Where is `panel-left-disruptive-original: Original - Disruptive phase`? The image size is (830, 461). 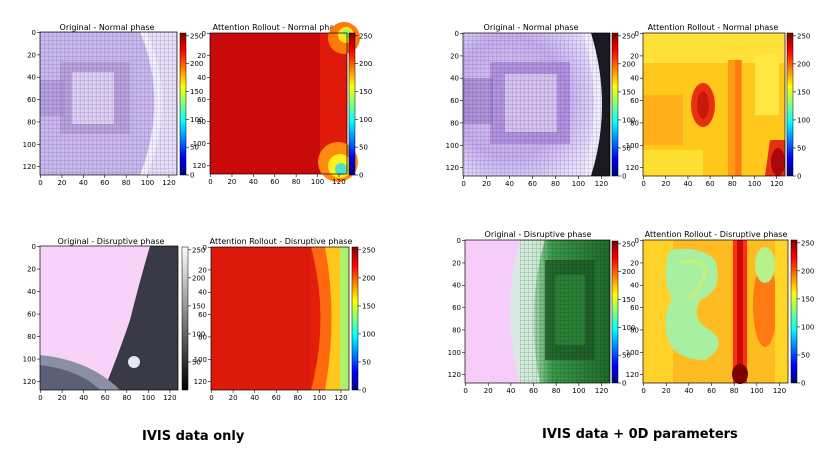
panel-left-disruptive-original: Original - Disruptive phase is located at coordinates (114, 314).